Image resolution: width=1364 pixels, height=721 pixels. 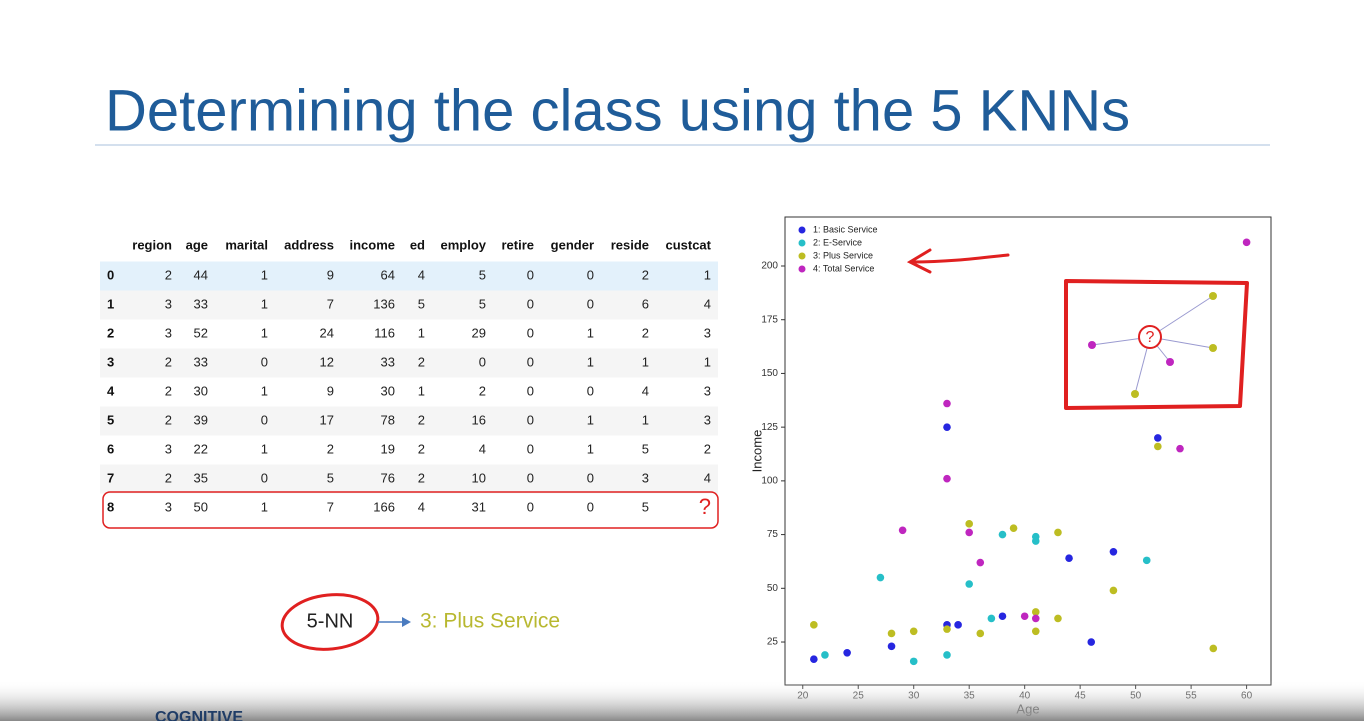 What do you see at coordinates (843, 255) in the screenshot?
I see `legend-label: 3: Plus Service` at bounding box center [843, 255].